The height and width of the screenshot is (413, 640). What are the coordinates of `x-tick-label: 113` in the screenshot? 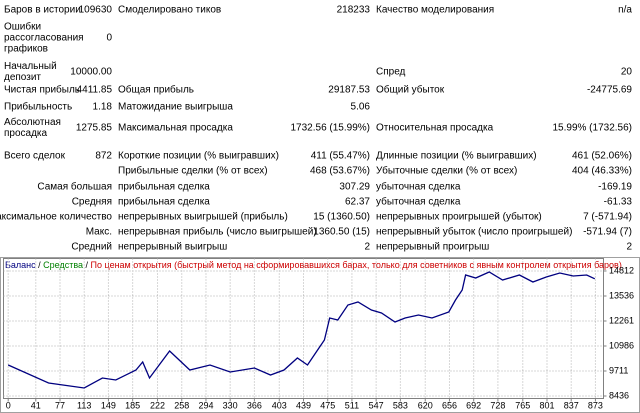 It's located at (84, 405).